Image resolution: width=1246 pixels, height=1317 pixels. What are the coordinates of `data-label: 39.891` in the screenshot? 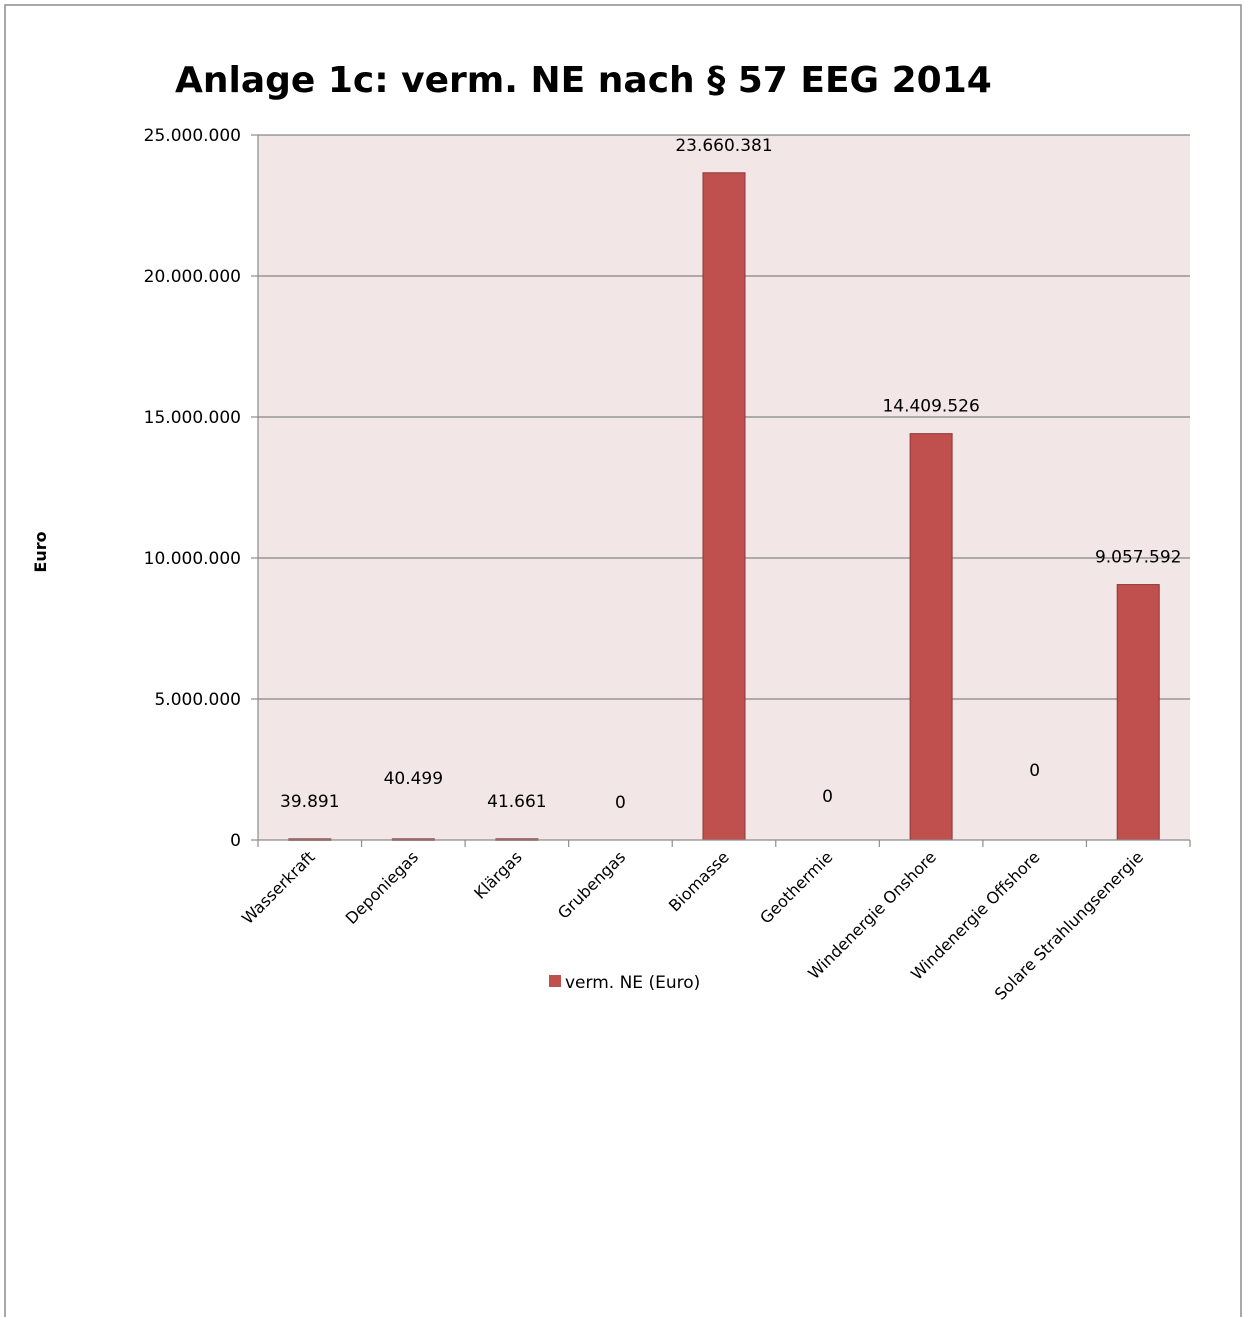 It's located at (309, 802).